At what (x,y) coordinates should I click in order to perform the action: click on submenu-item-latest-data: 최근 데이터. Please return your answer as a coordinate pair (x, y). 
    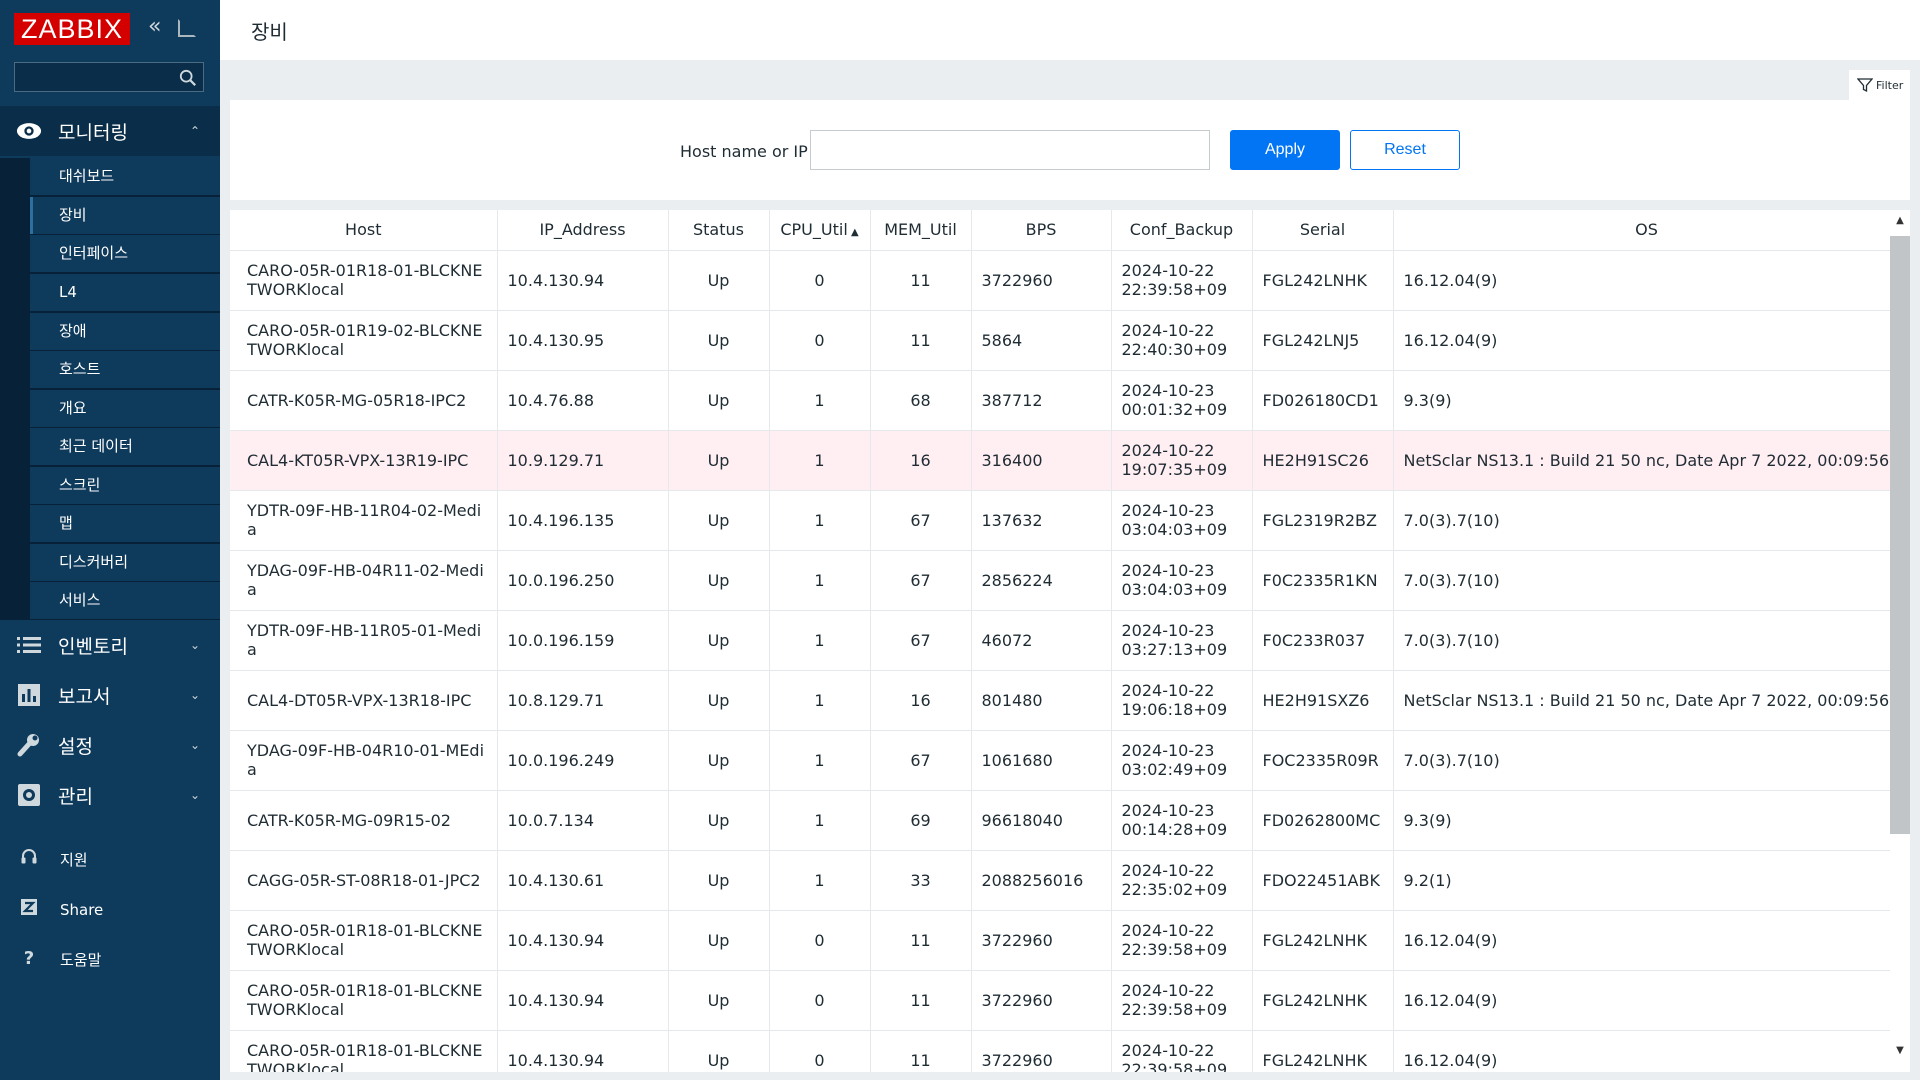
    Looking at the image, I should click on (125, 446).